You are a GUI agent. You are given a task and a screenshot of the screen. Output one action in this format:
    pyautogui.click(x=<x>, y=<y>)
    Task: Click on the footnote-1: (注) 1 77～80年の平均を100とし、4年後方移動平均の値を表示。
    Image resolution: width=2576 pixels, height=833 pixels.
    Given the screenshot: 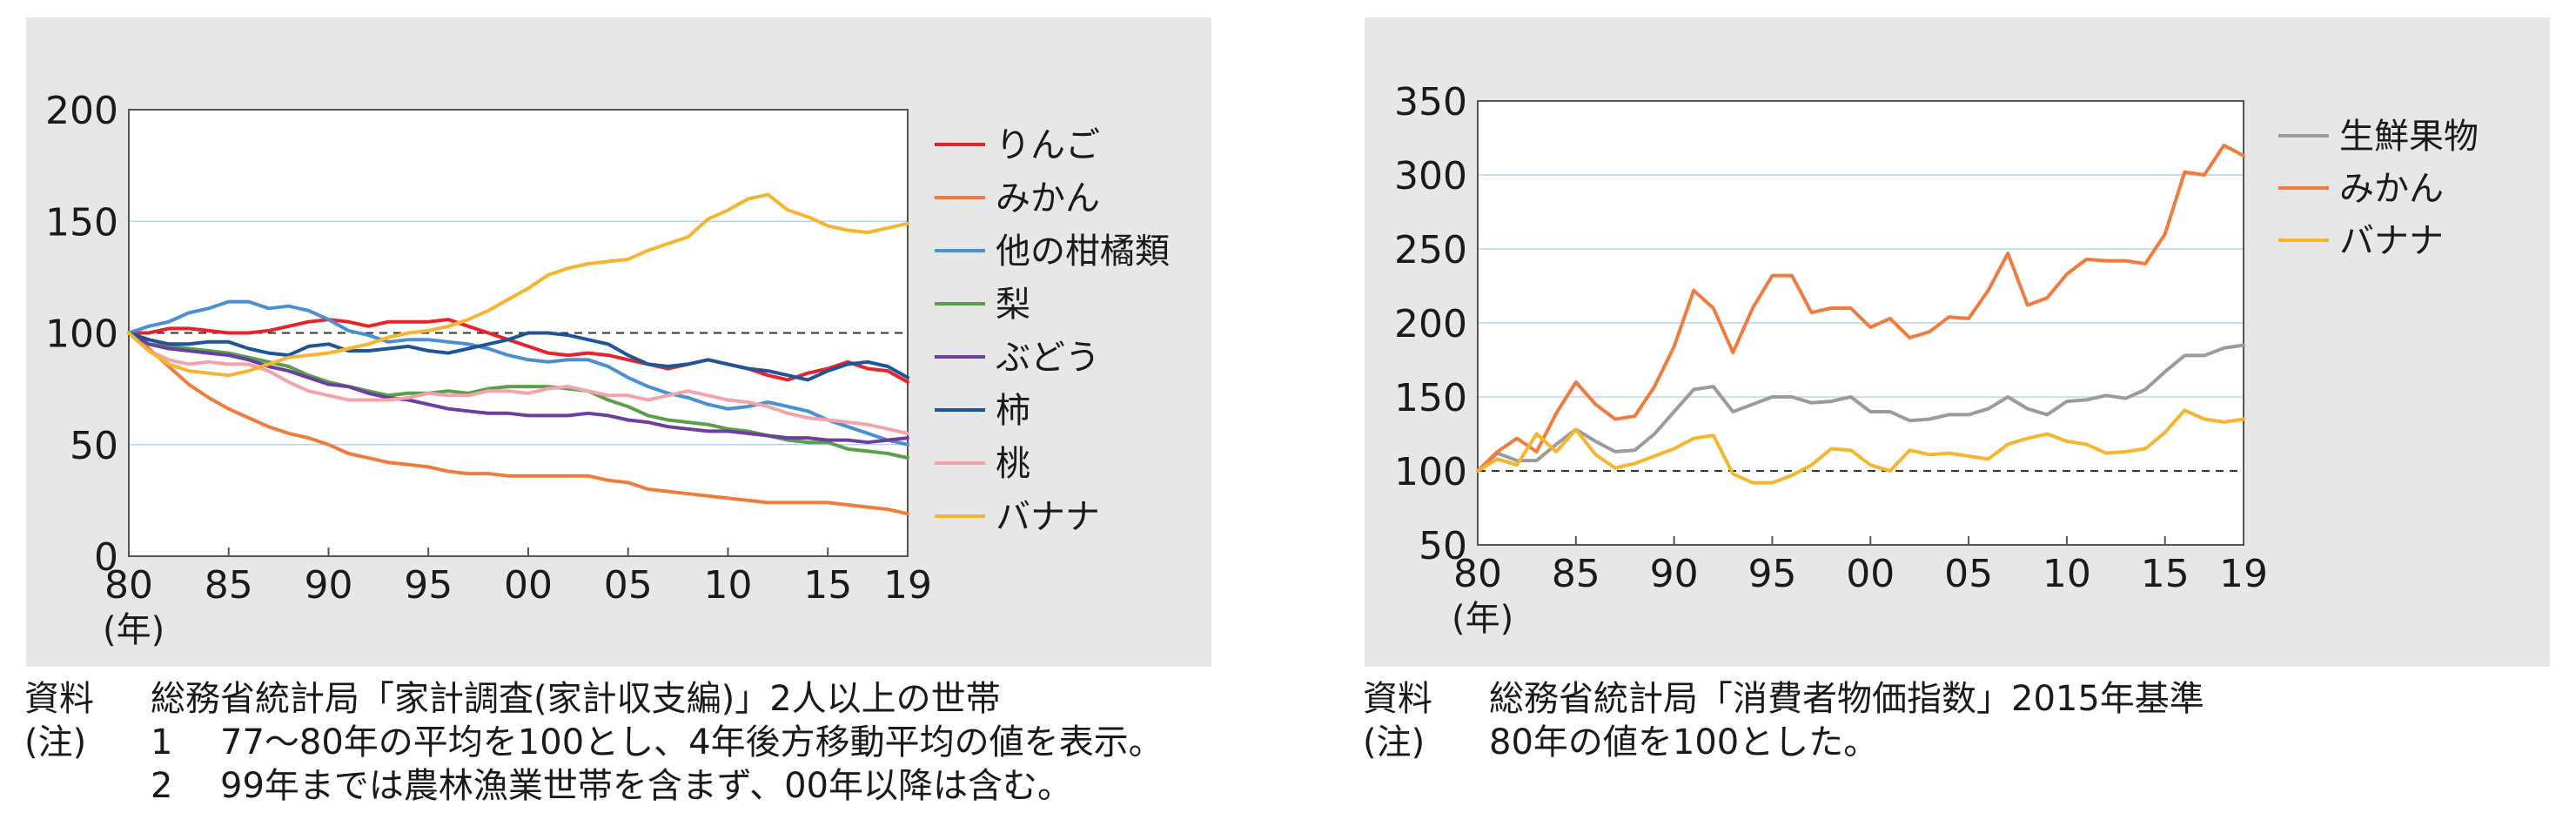 What is the action you would take?
    pyautogui.click(x=594, y=743)
    